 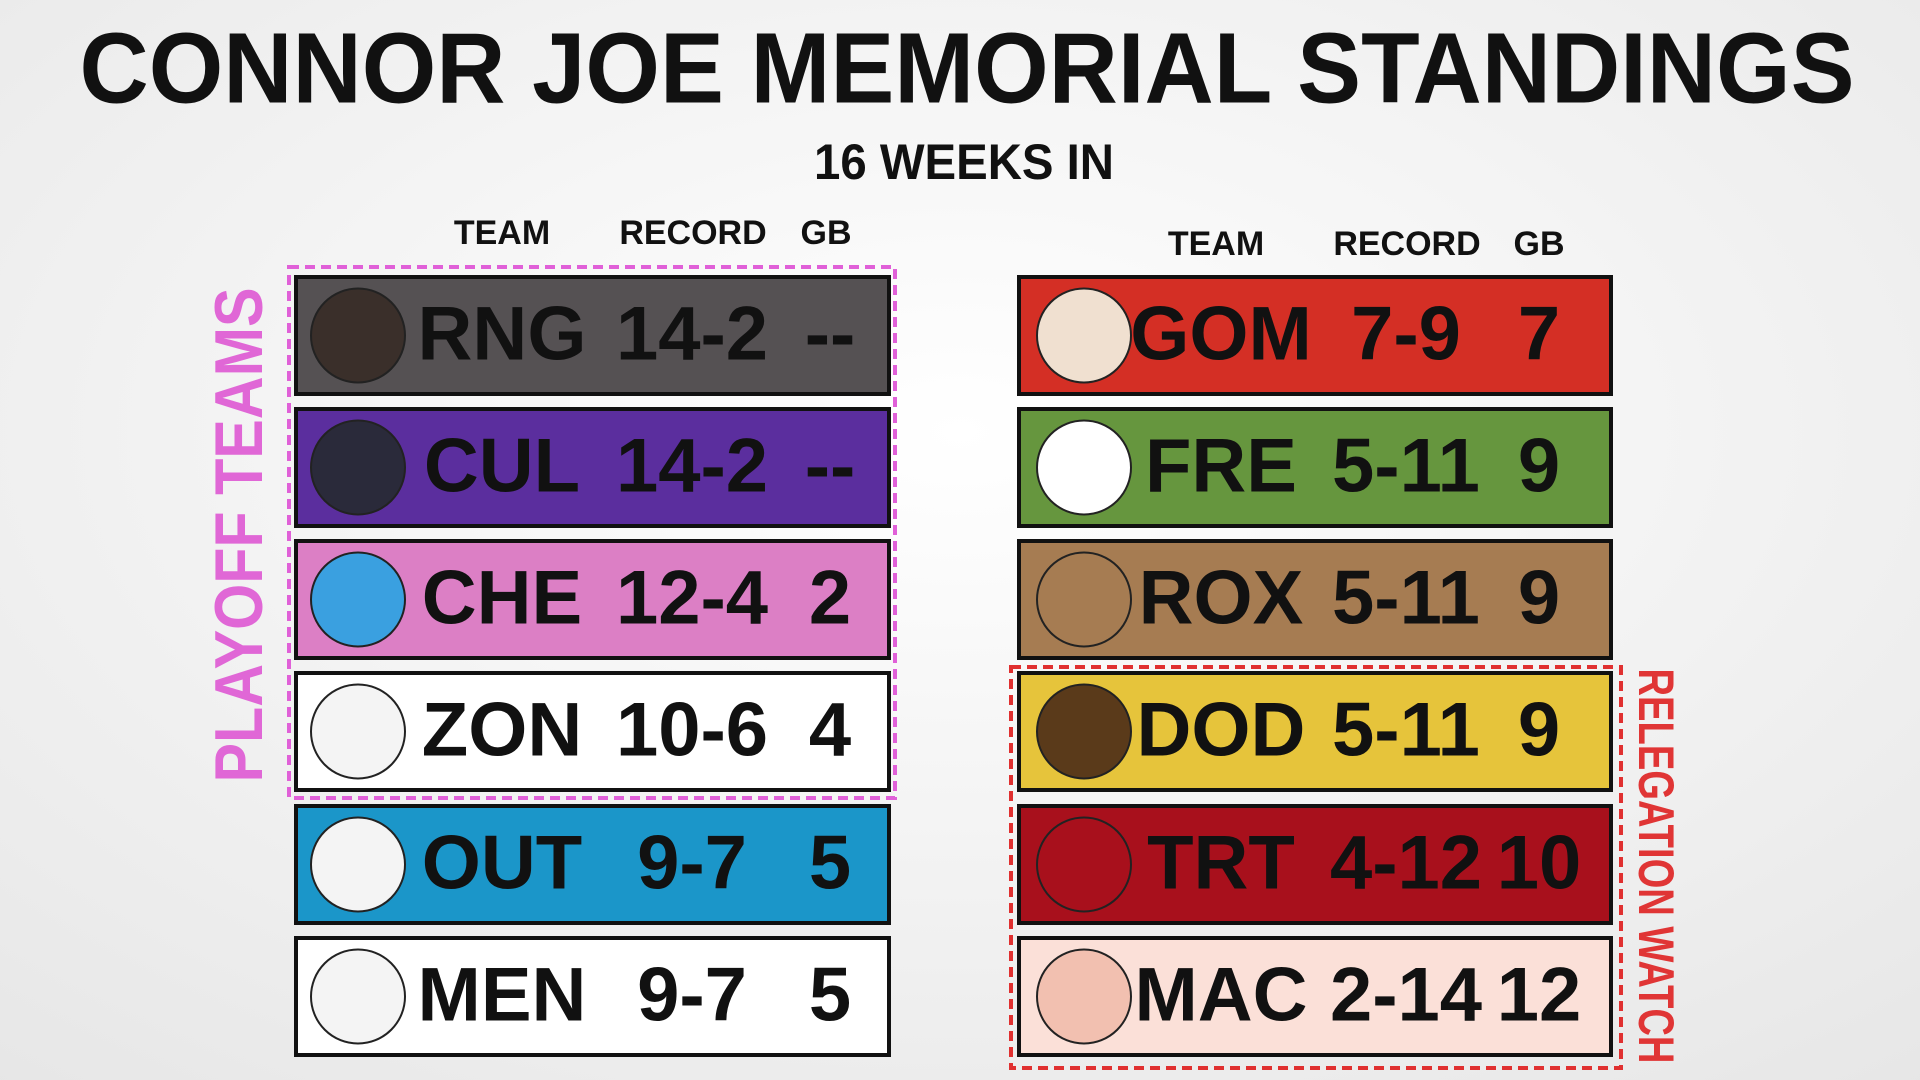 What do you see at coordinates (1316, 867) in the screenshot?
I see `relegation-box` at bounding box center [1316, 867].